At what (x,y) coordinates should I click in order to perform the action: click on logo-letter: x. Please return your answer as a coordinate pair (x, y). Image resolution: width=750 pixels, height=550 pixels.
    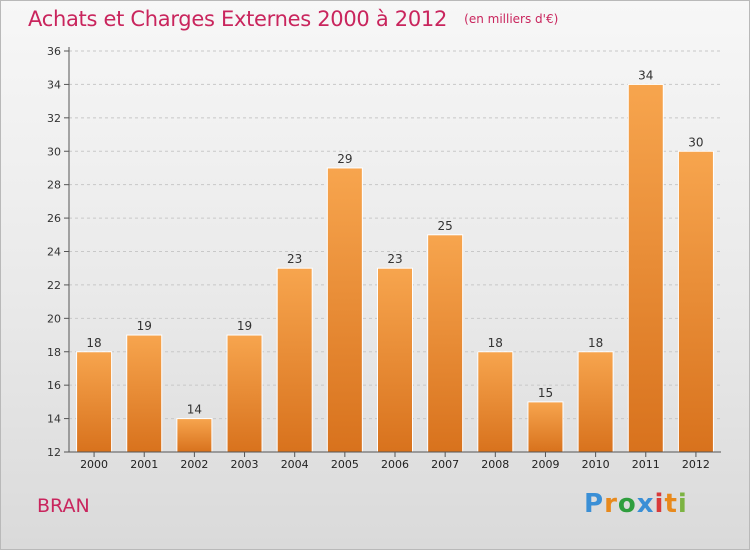
    Looking at the image, I should click on (645, 504).